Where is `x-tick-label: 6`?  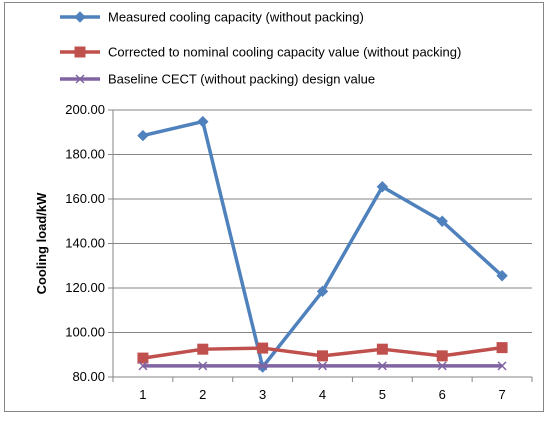 x-tick-label: 6 is located at coordinates (442, 394).